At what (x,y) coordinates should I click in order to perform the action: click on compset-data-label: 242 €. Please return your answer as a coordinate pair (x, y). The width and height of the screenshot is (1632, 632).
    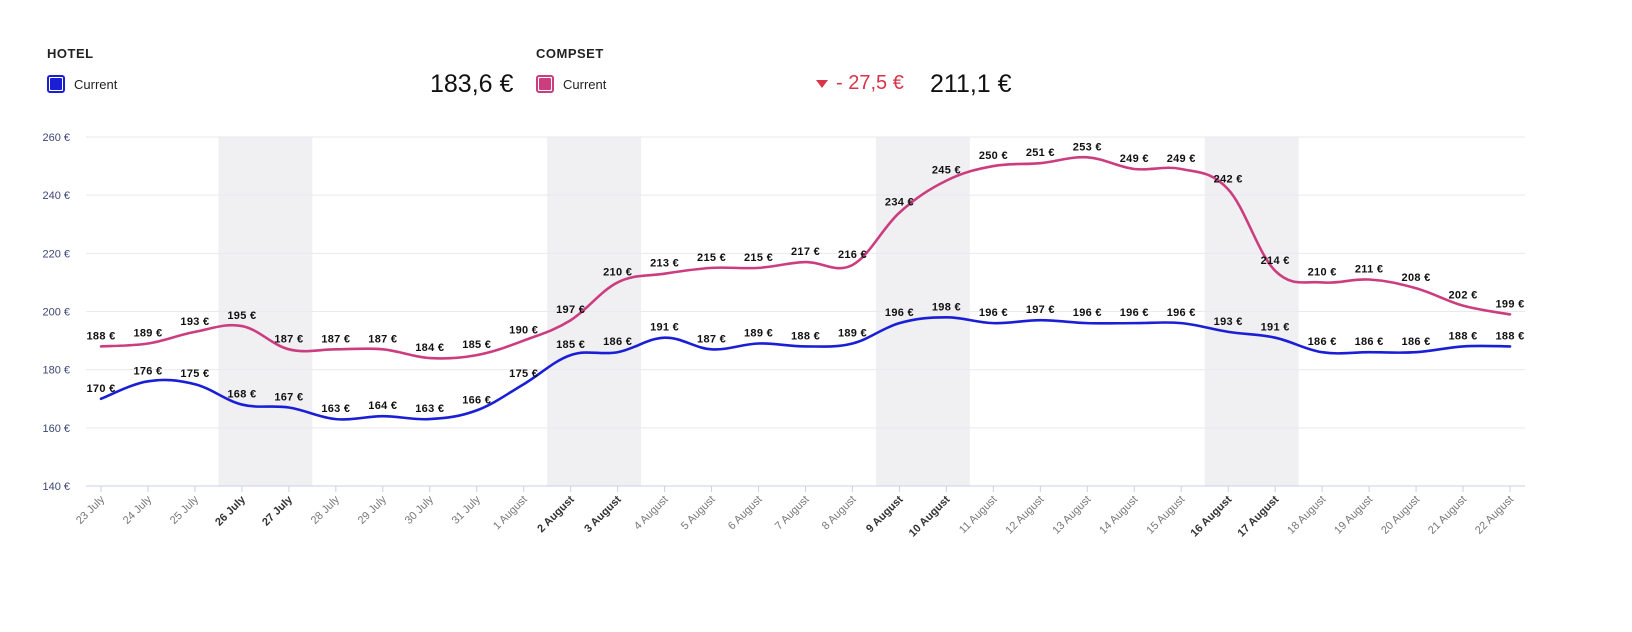
    Looking at the image, I should click on (1228, 179).